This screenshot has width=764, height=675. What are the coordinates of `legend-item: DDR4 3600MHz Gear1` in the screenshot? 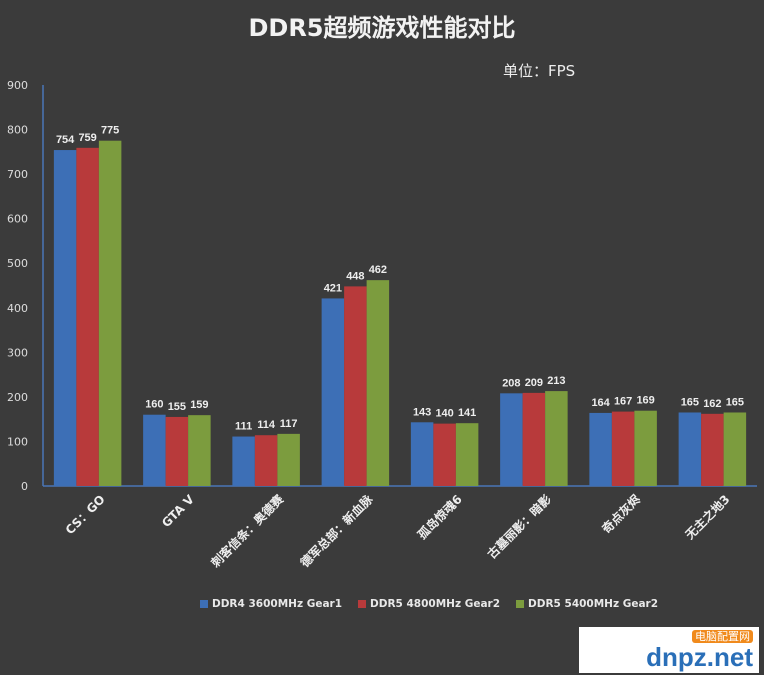 It's located at (271, 604).